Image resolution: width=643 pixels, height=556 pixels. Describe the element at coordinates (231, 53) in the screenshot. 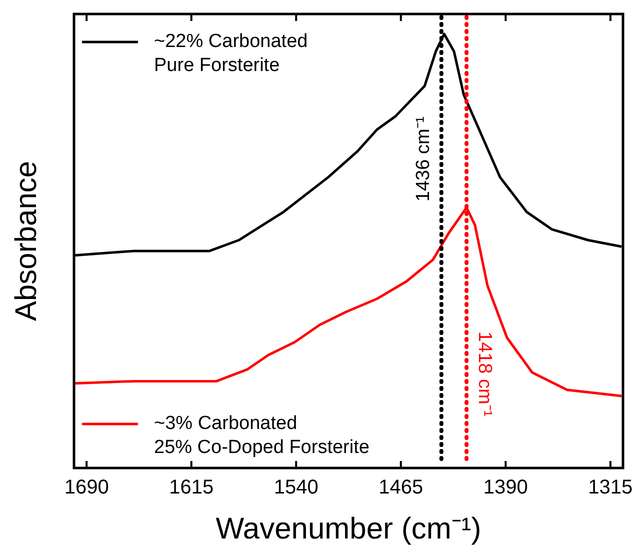

I see `legend-label: ~22% Carbonated Pure Forsterite` at that location.